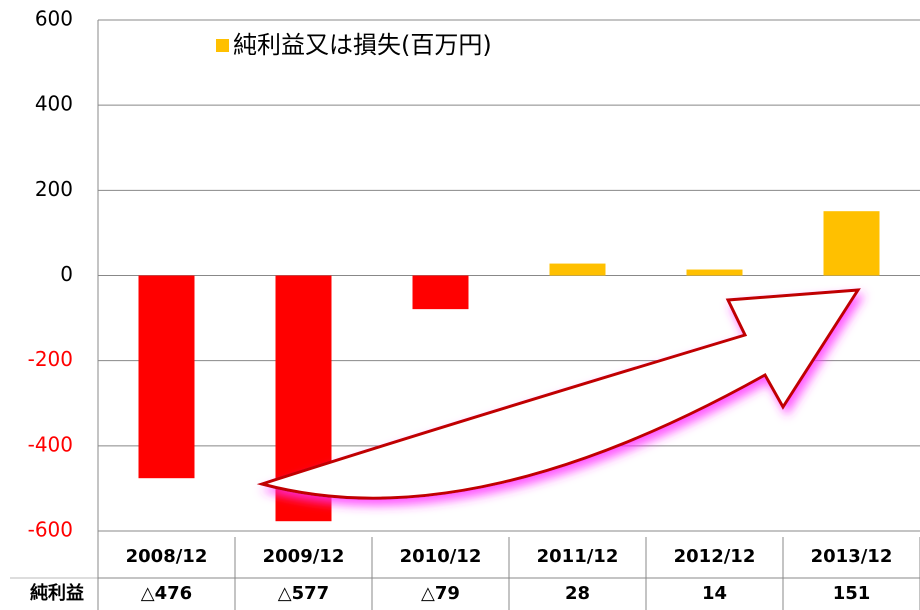  What do you see at coordinates (303, 593) in the screenshot?
I see `value-label: △577` at bounding box center [303, 593].